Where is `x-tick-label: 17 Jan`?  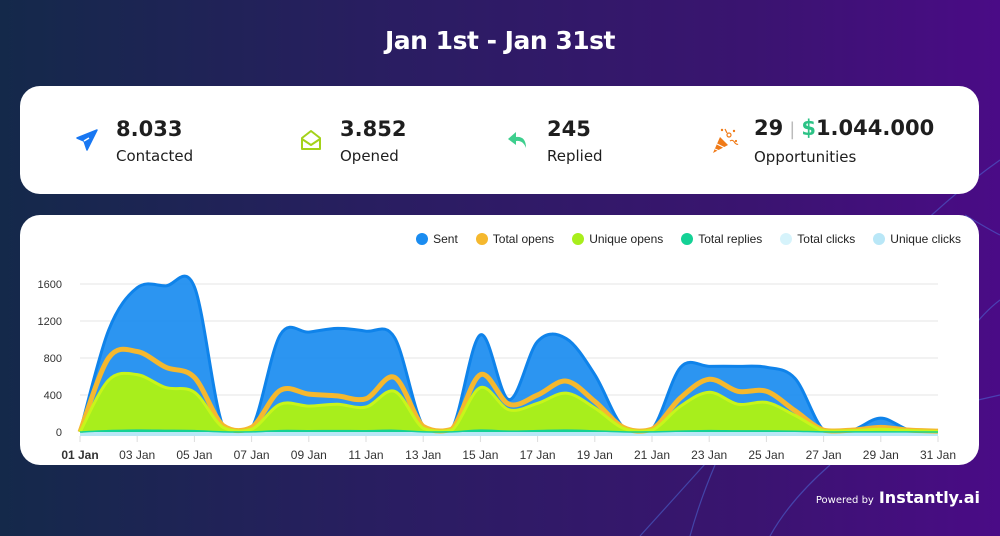
x-tick-label: 17 Jan is located at coordinates (538, 455).